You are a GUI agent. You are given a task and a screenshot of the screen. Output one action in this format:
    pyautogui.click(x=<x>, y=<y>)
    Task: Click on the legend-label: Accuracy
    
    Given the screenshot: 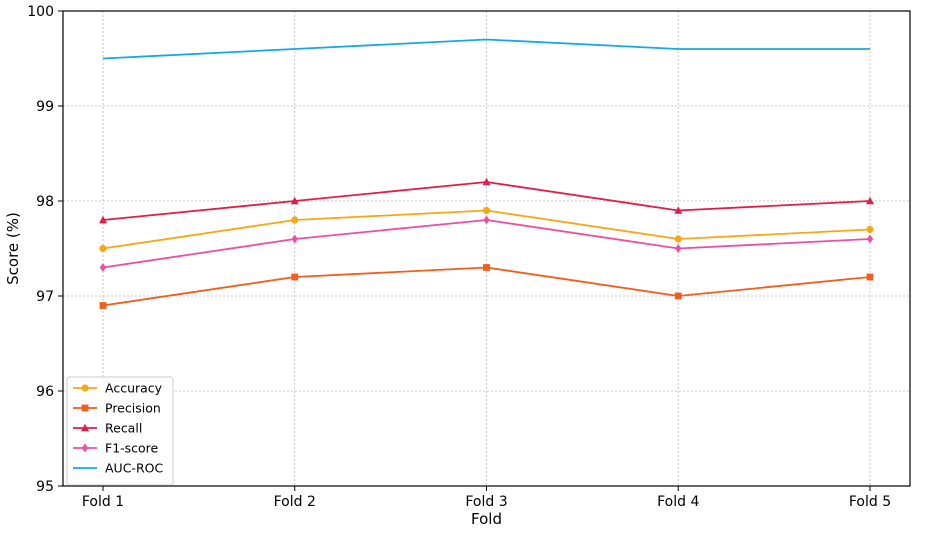 What is the action you would take?
    pyautogui.click(x=134, y=388)
    